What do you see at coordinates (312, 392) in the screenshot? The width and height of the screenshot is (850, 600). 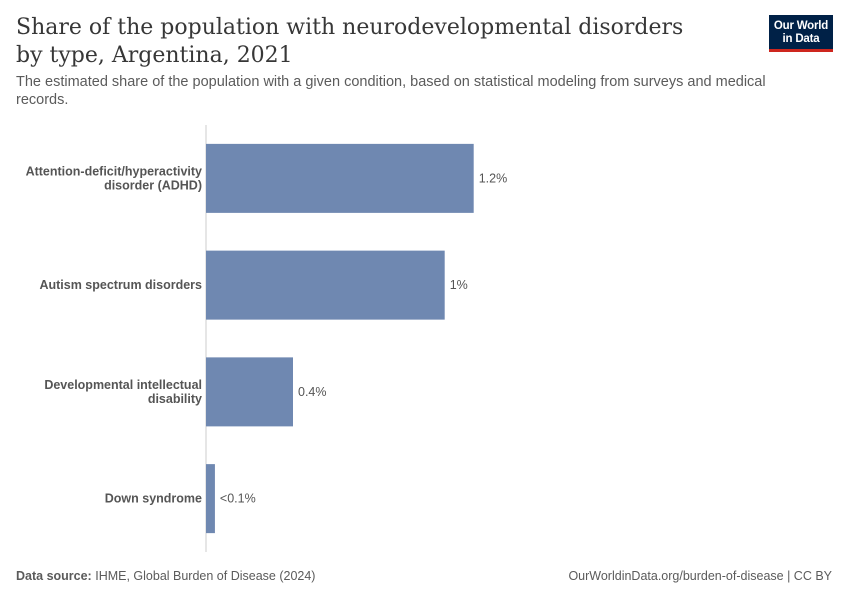 I see `value-label-2: 0.4%` at bounding box center [312, 392].